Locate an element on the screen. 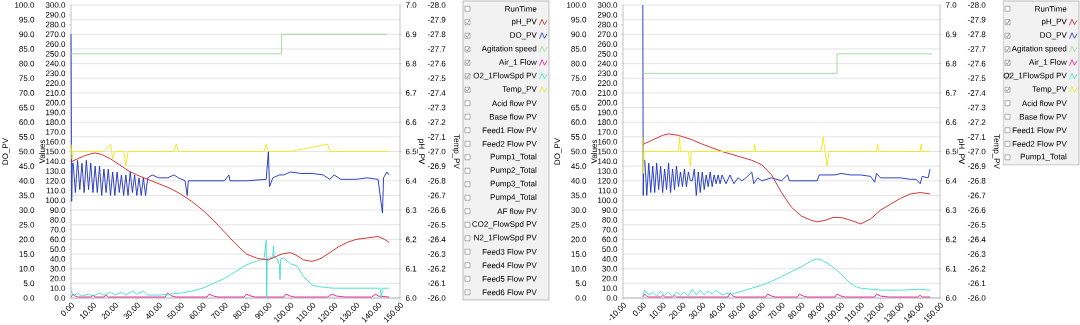 This screenshot has height=325, width=1080. y2-tick-label: 210.0 is located at coordinates (607, 93).